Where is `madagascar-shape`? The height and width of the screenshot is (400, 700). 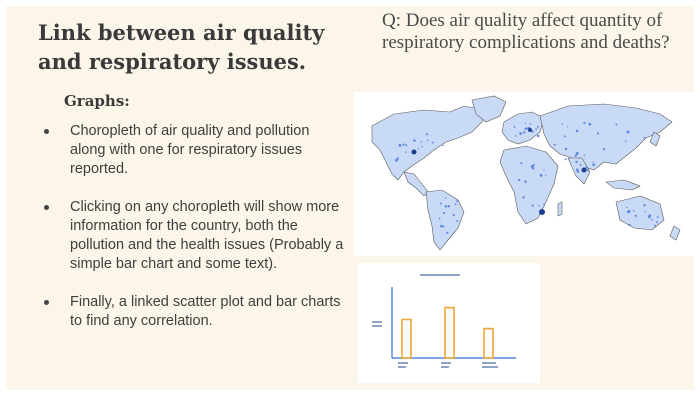
madagascar-shape is located at coordinates (560, 209).